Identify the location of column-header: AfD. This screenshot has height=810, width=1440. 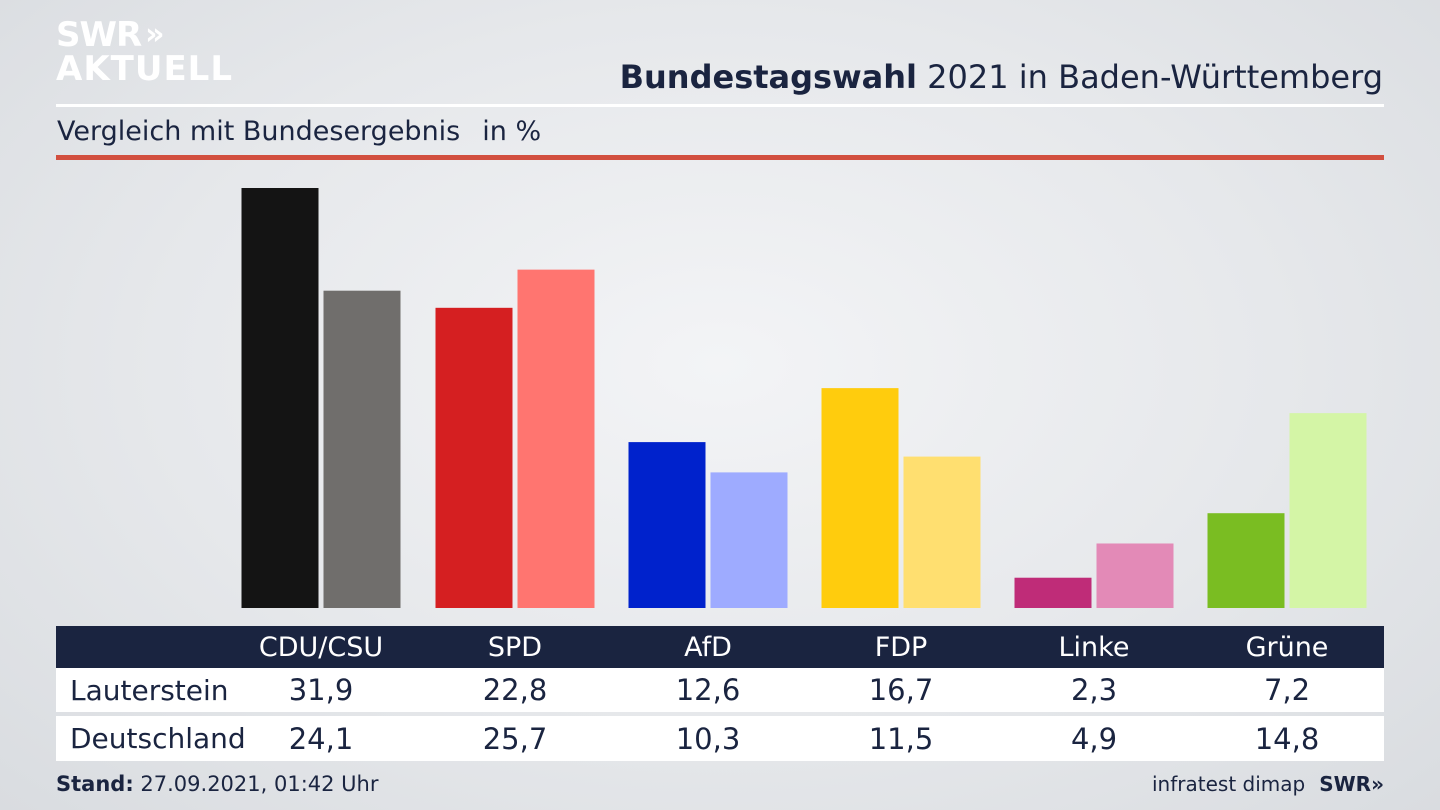
(708, 647).